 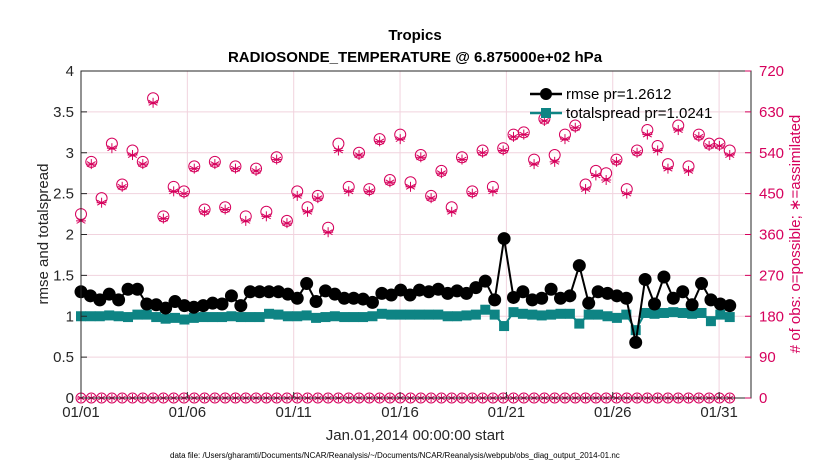 What do you see at coordinates (546, 113) in the screenshot?
I see `legend-spread-marker` at bounding box center [546, 113].